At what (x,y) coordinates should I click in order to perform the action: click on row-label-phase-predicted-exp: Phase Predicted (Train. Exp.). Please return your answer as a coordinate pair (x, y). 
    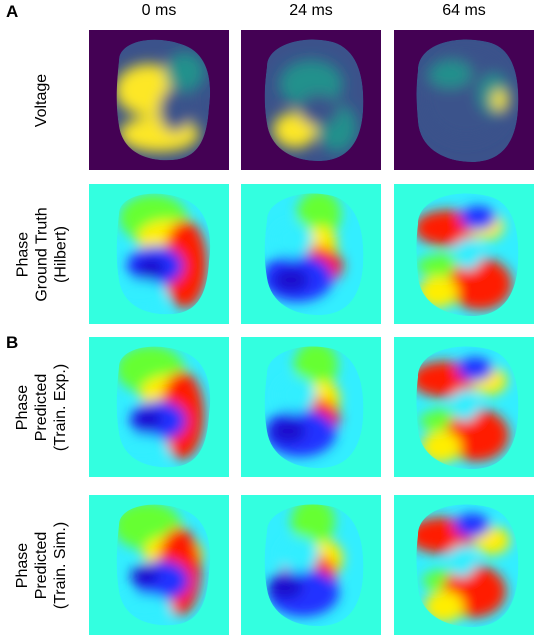
    Looking at the image, I should click on (42, 407).